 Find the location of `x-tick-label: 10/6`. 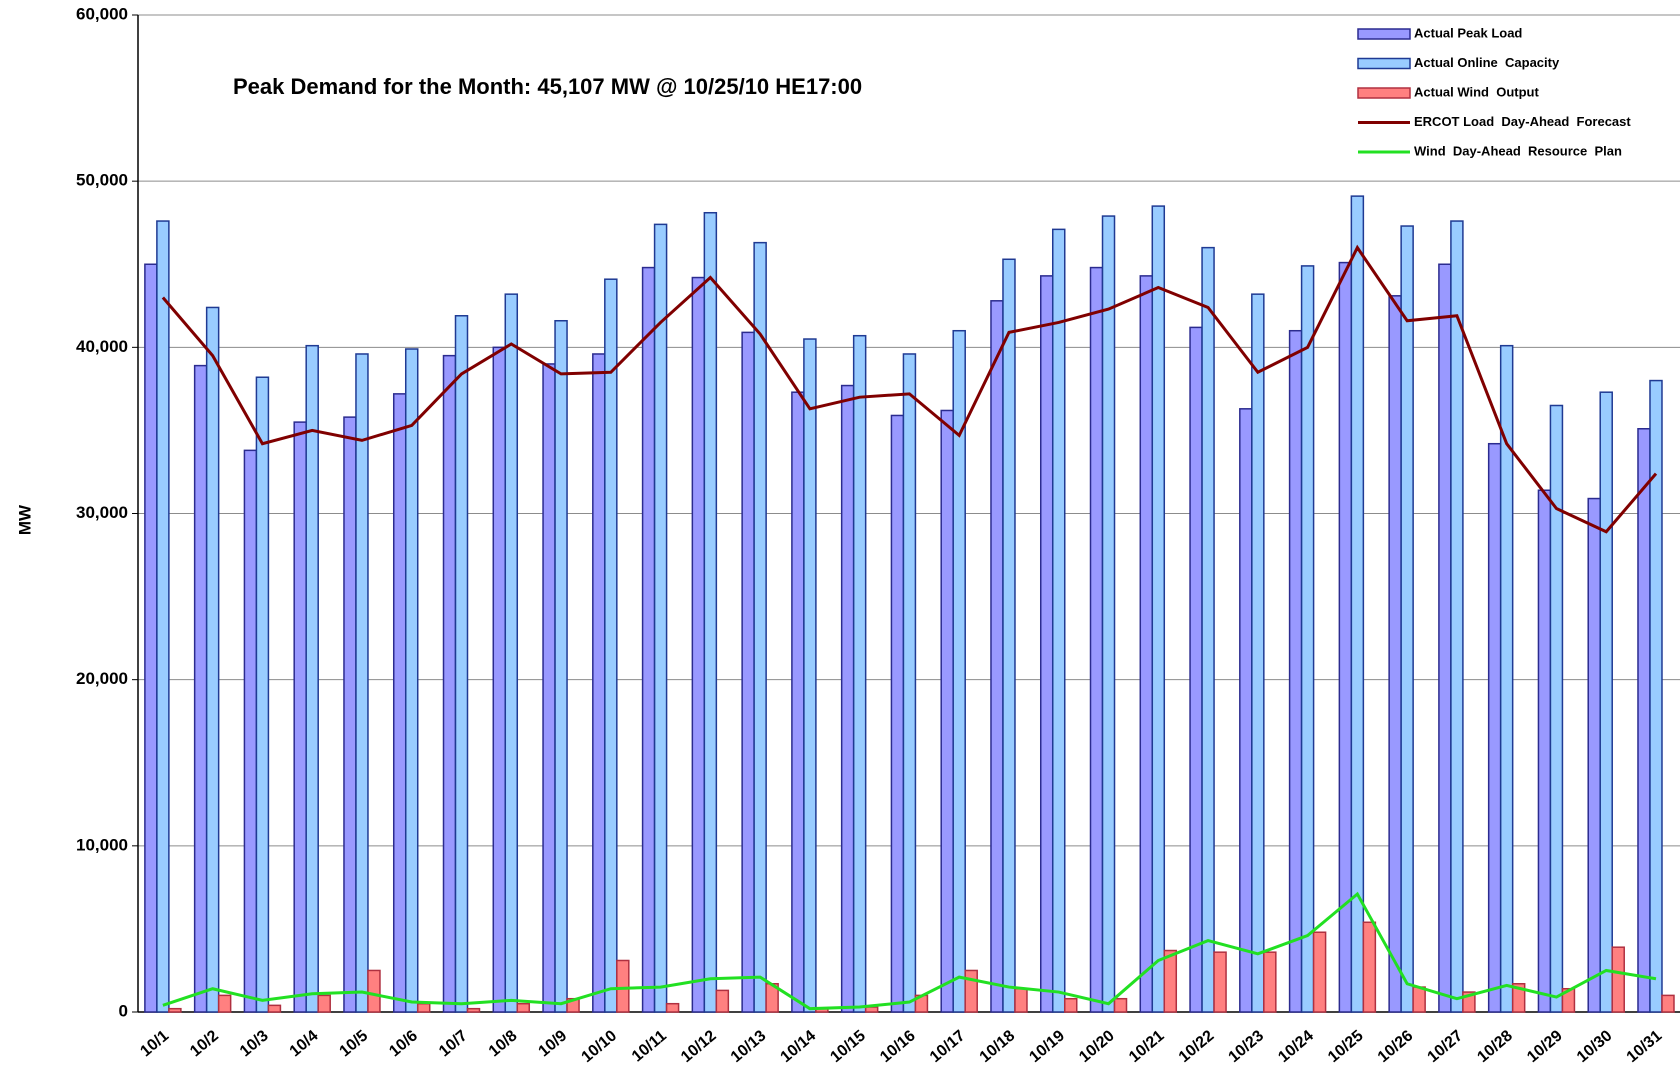

x-tick-label: 10/6 is located at coordinates (403, 1043).